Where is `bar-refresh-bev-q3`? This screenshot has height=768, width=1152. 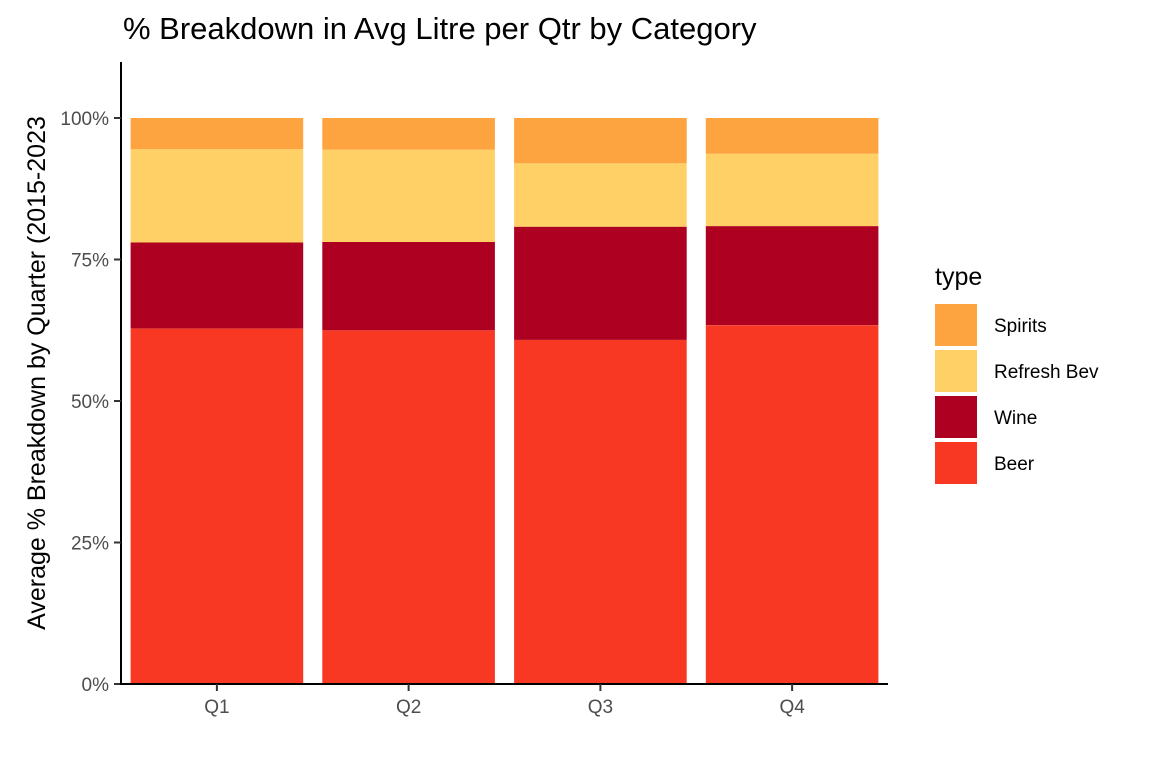
bar-refresh-bev-q3 is located at coordinates (600, 195).